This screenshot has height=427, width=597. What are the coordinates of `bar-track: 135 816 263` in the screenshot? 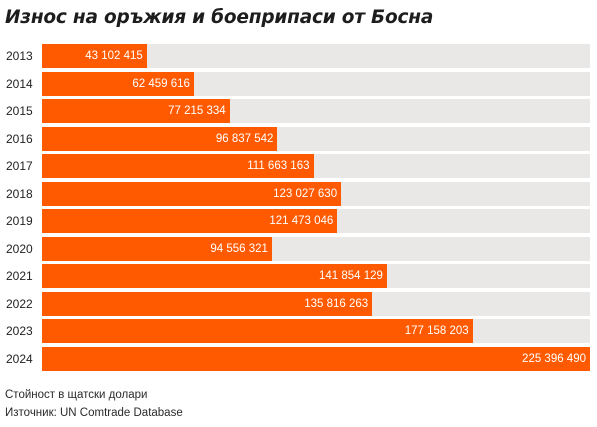 It's located at (316, 304).